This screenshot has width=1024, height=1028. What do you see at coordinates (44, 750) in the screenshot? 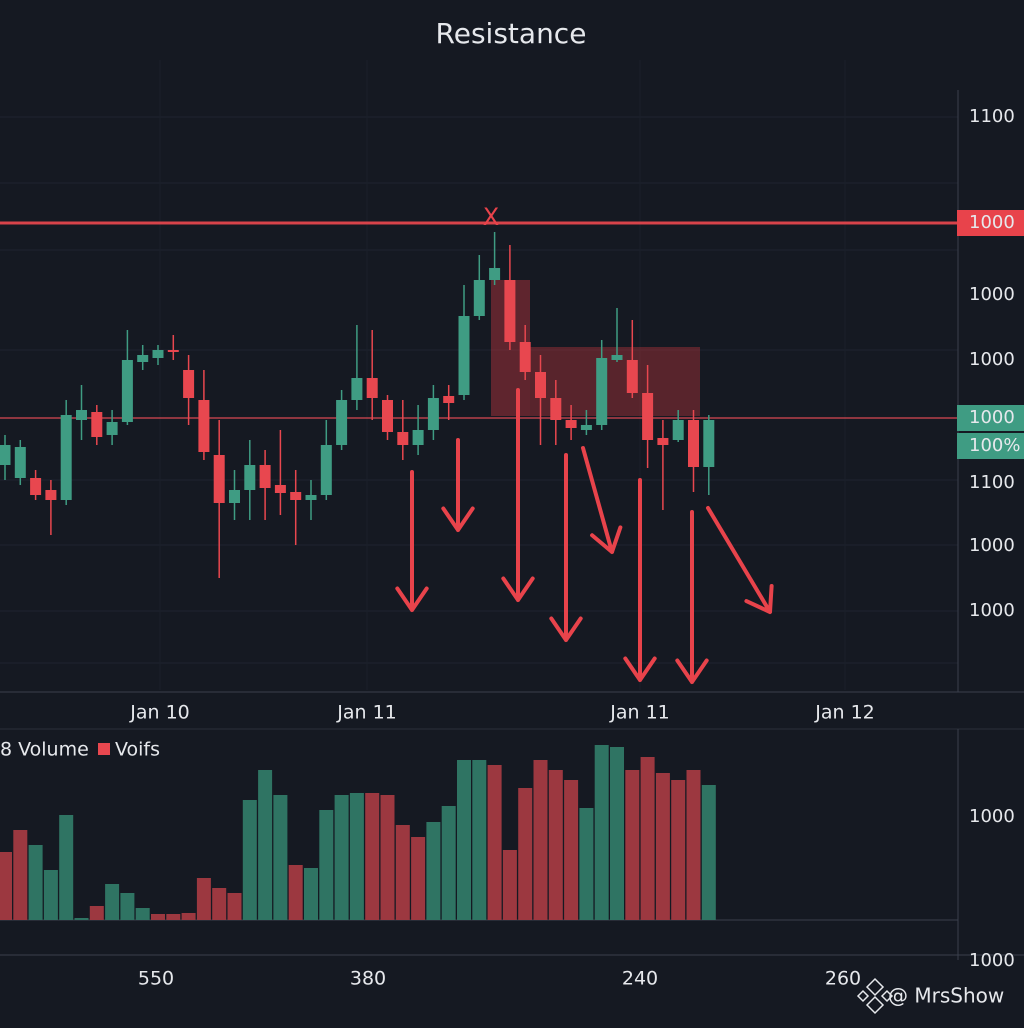
I see `legend-label: 8 Volume` at bounding box center [44, 750].